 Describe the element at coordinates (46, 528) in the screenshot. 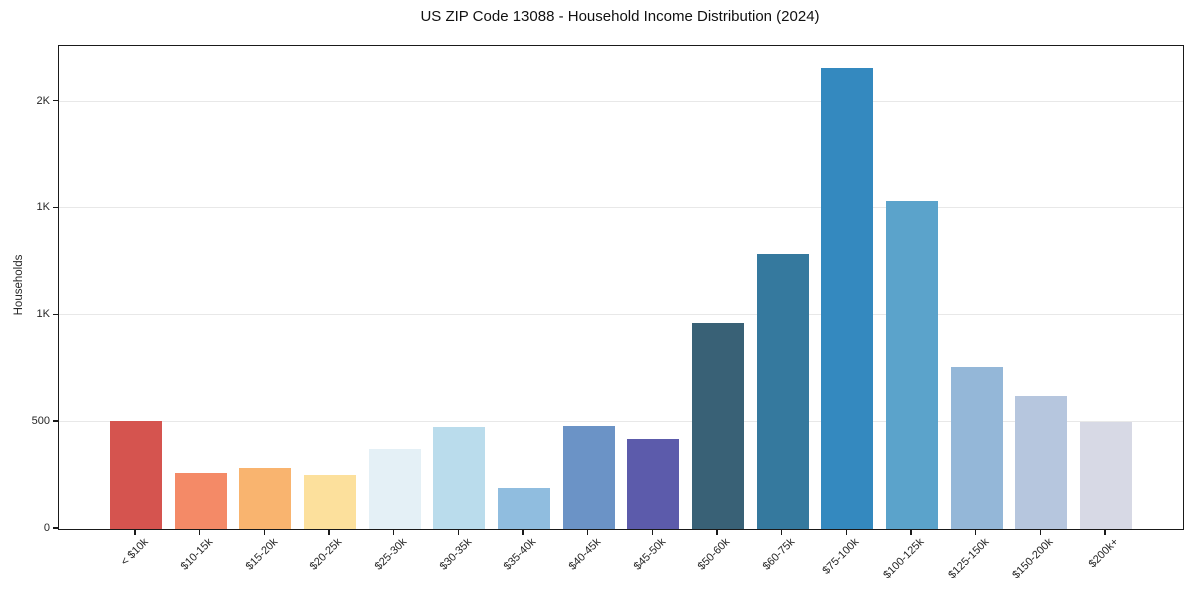

I see `y-tick-label-0: 0` at that location.